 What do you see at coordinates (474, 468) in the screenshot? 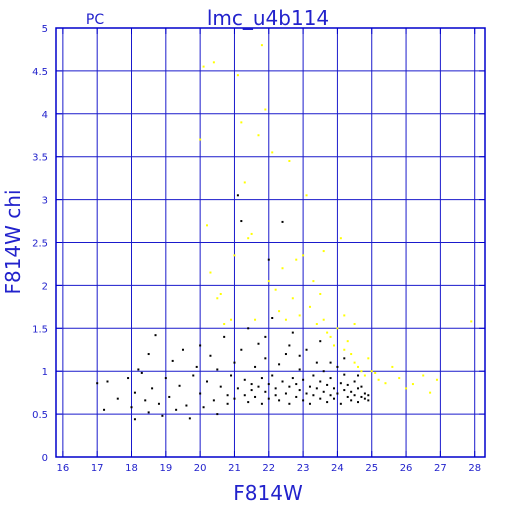
I see `x-tick-label: 28` at bounding box center [474, 468].